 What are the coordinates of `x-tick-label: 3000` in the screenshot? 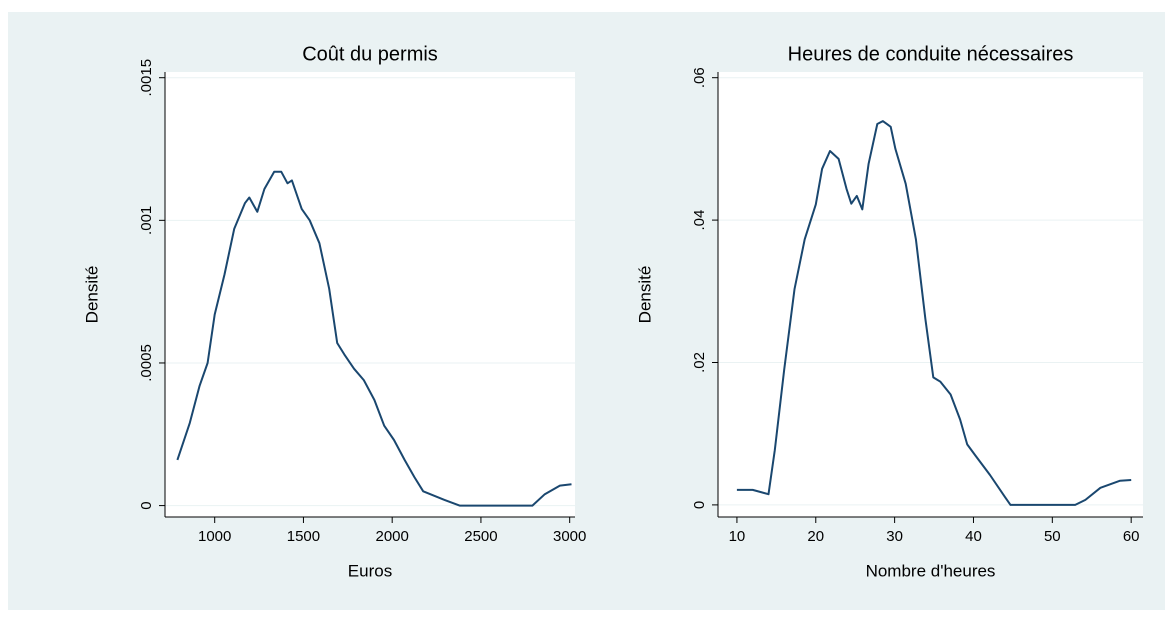 It's located at (569, 536).